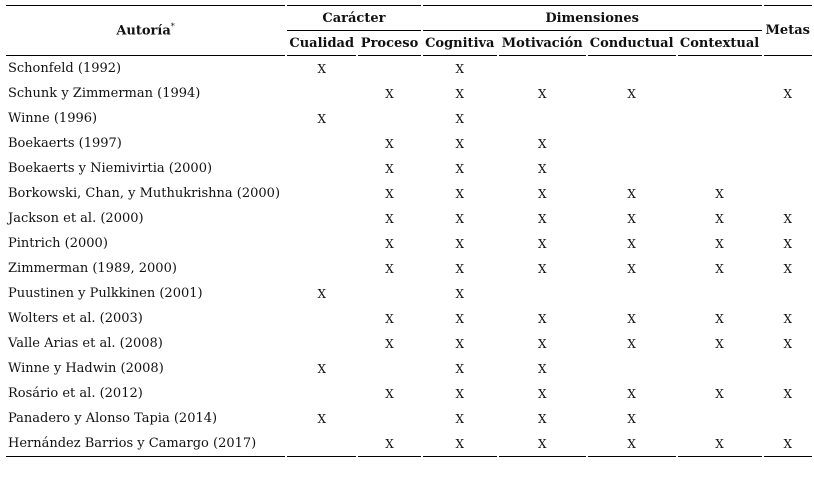 The width and height of the screenshot is (814, 478). I want to click on table-row: Pintrich (2000) X X X X X X, so click(409, 243).